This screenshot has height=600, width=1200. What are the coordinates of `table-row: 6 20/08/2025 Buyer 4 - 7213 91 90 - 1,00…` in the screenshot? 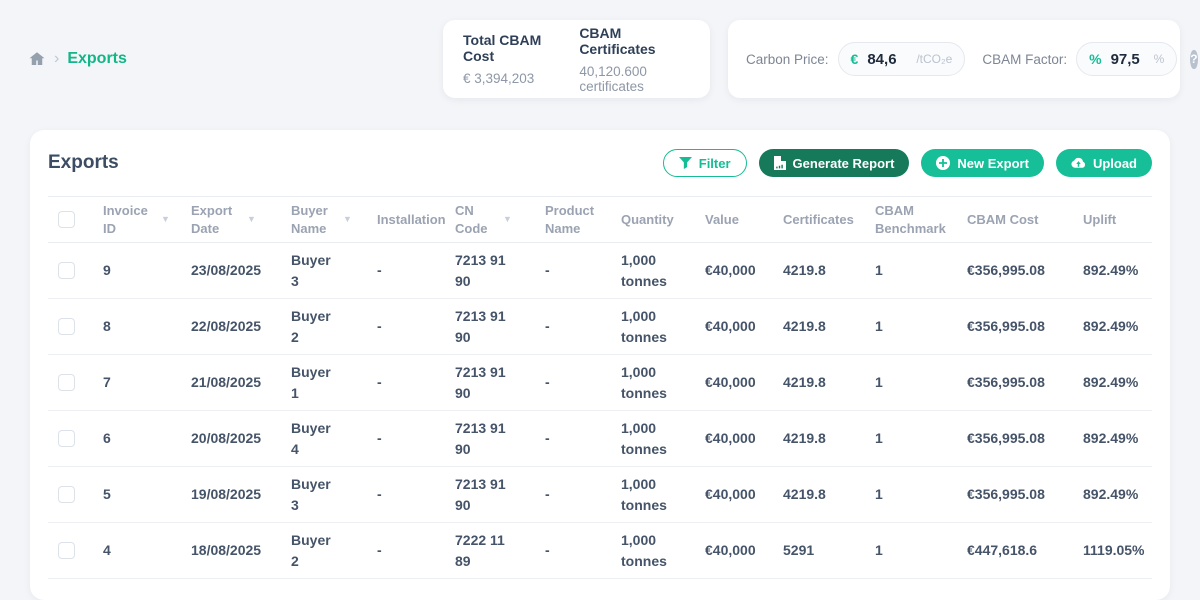 It's located at (600, 438).